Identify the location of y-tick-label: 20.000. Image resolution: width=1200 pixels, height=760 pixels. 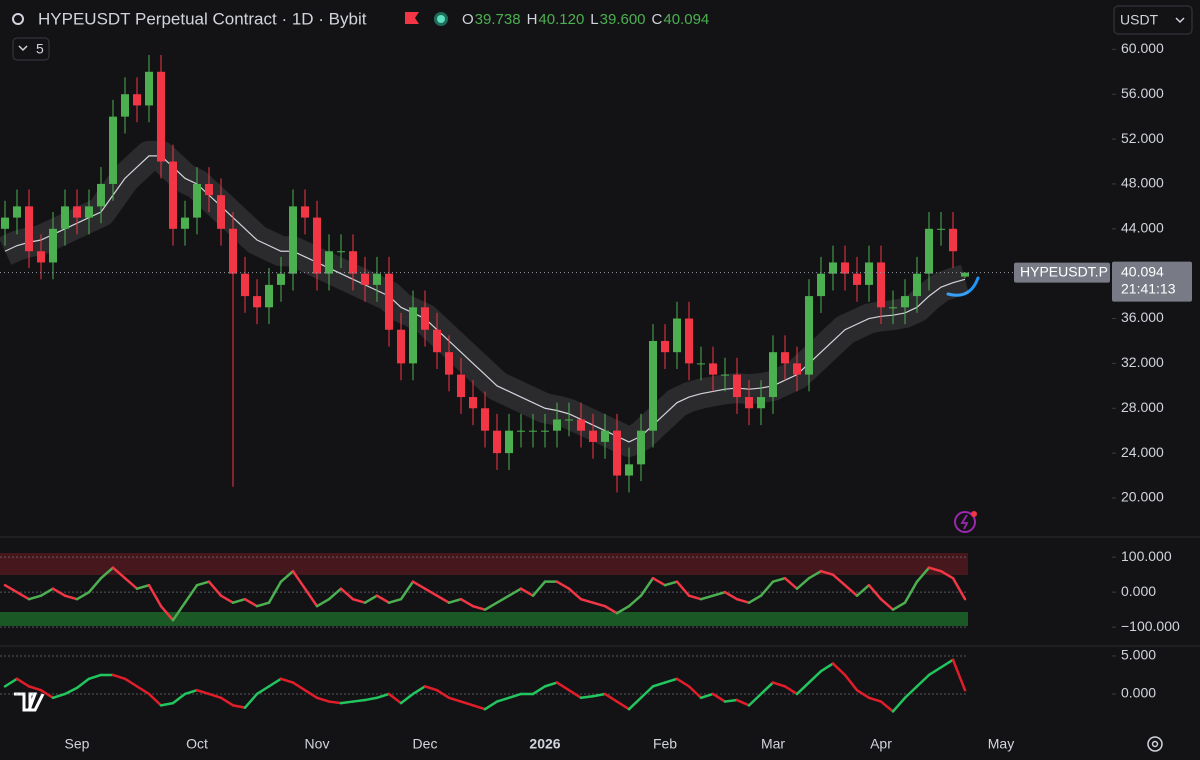
(1142, 497).